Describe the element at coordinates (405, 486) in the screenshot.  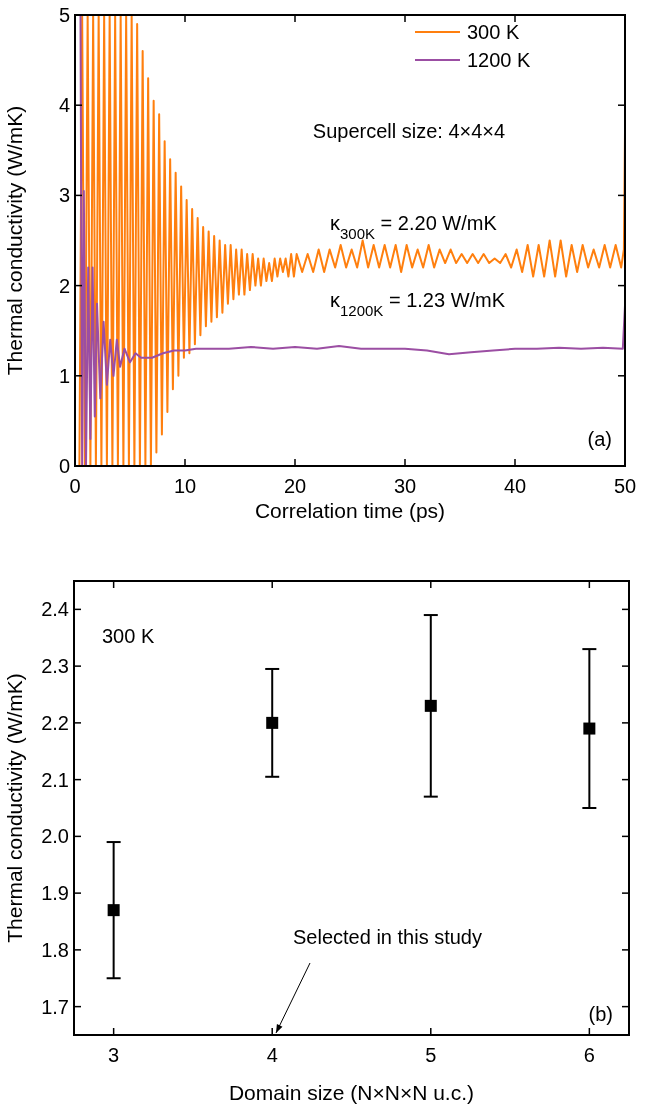
I see `x-tick-label: 30` at that location.